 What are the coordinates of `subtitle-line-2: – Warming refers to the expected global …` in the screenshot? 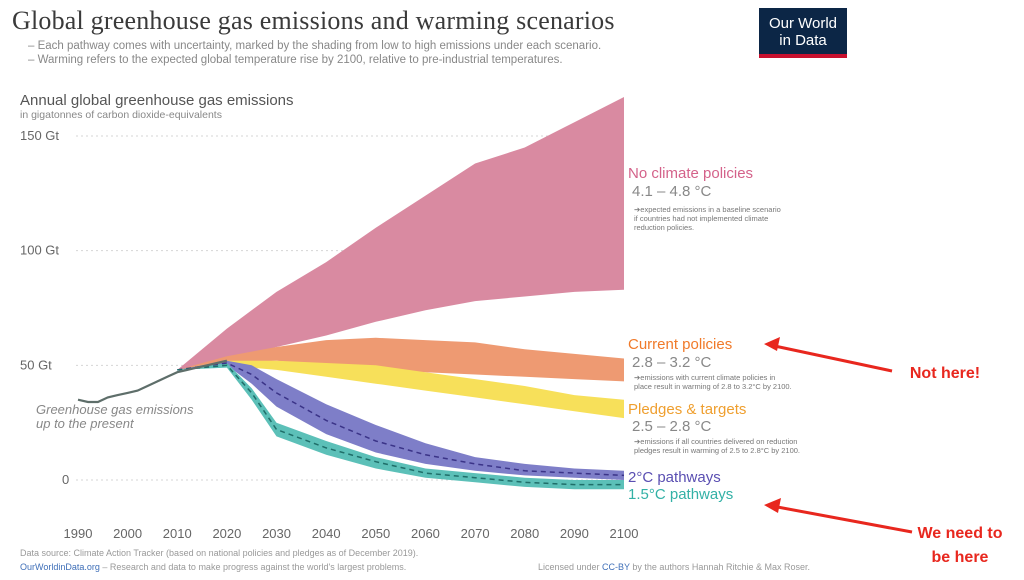 It's located at (295, 60).